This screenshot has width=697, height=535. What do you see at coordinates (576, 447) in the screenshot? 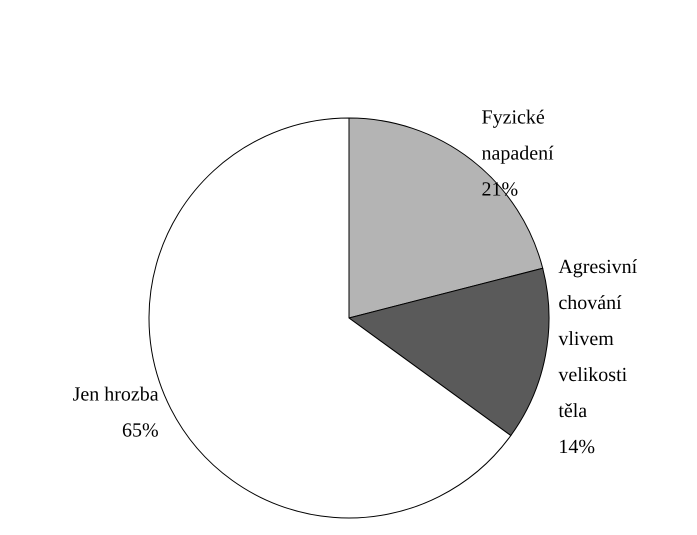
I see `data-label: 14%` at bounding box center [576, 447].